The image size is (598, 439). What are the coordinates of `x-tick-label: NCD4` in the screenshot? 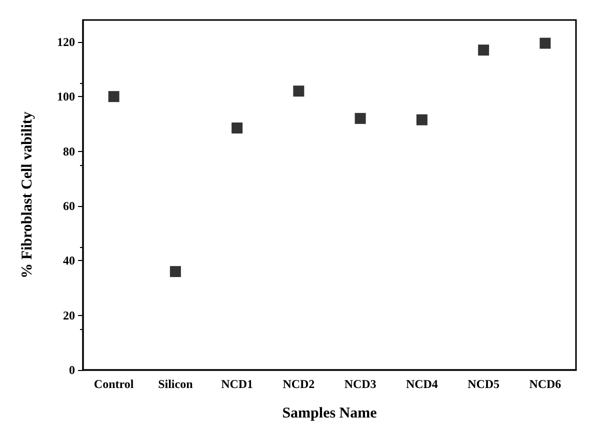 It's located at (422, 384).